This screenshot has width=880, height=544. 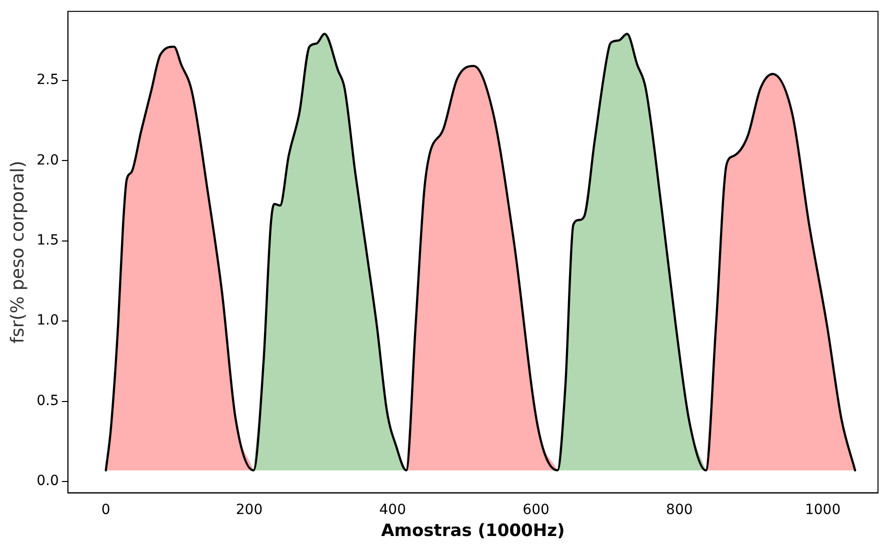 I want to click on x-tick-label: 0, so click(x=105, y=510).